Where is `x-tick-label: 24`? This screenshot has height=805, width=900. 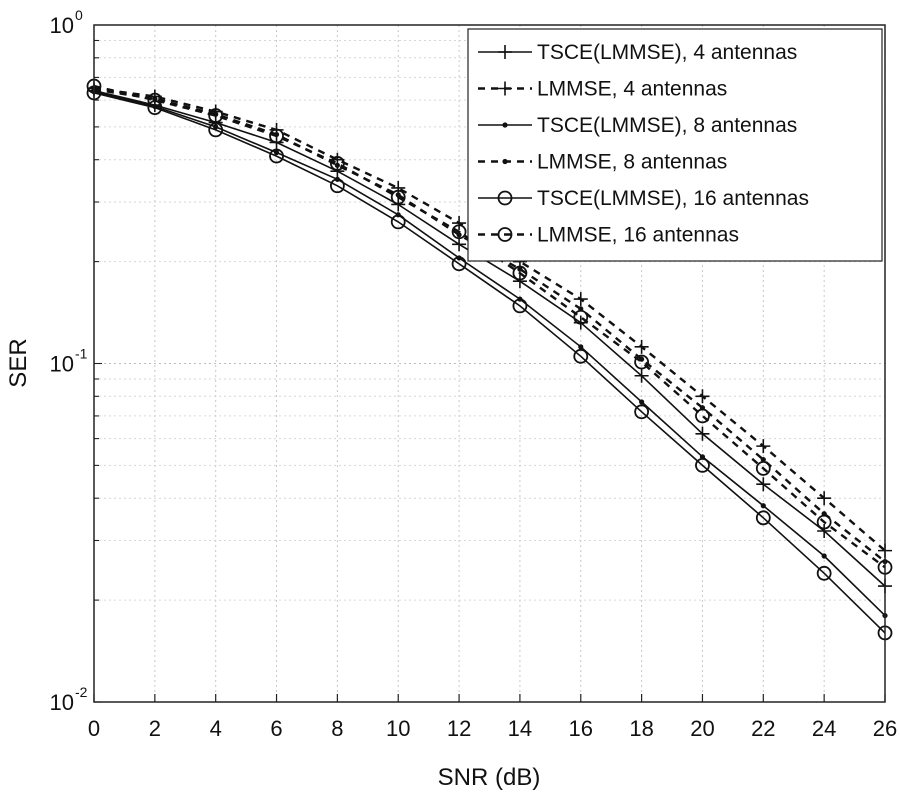
x-tick-label: 24 is located at coordinates (824, 728).